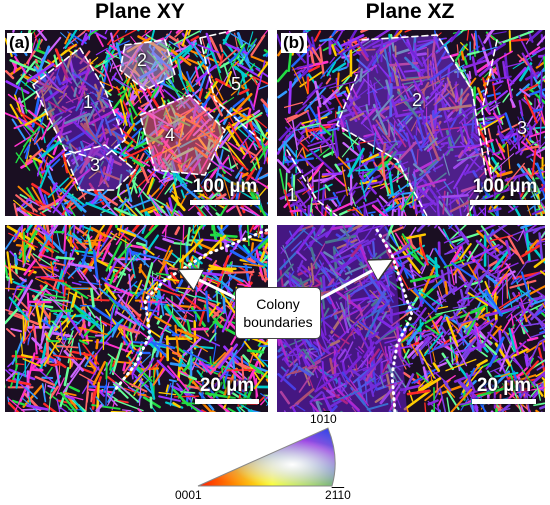  I want to click on scale-bar-a-label: 100 µm, so click(225, 186).